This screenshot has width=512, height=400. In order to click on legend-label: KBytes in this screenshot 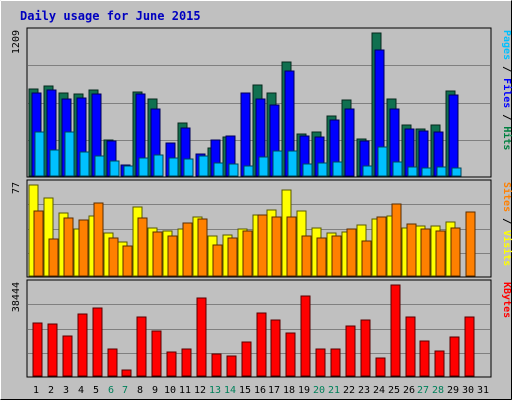, I will do `click(506, 300)`.